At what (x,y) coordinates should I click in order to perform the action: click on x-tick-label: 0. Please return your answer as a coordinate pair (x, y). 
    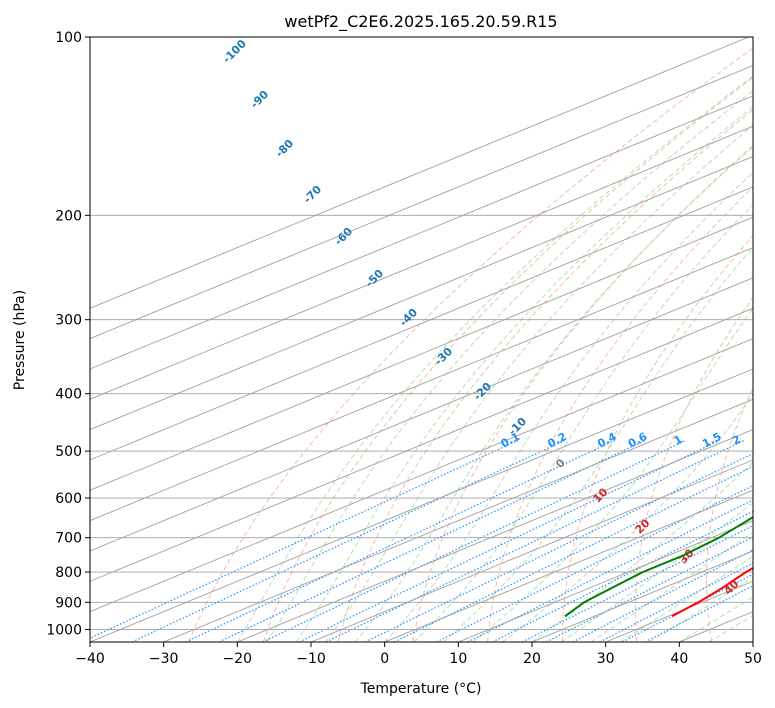
    Looking at the image, I should click on (384, 659).